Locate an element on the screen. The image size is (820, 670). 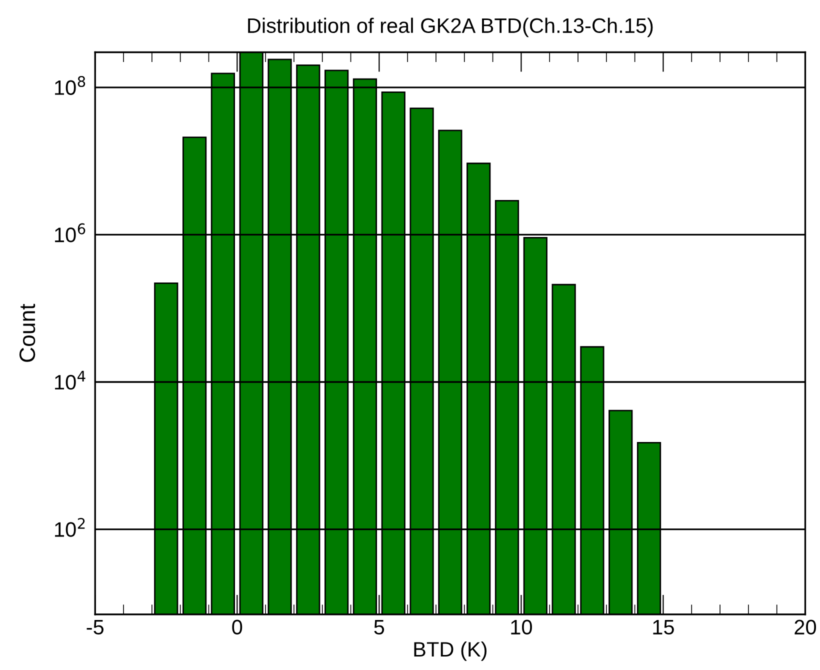
x-tick-label: 20 is located at coordinates (805, 627).